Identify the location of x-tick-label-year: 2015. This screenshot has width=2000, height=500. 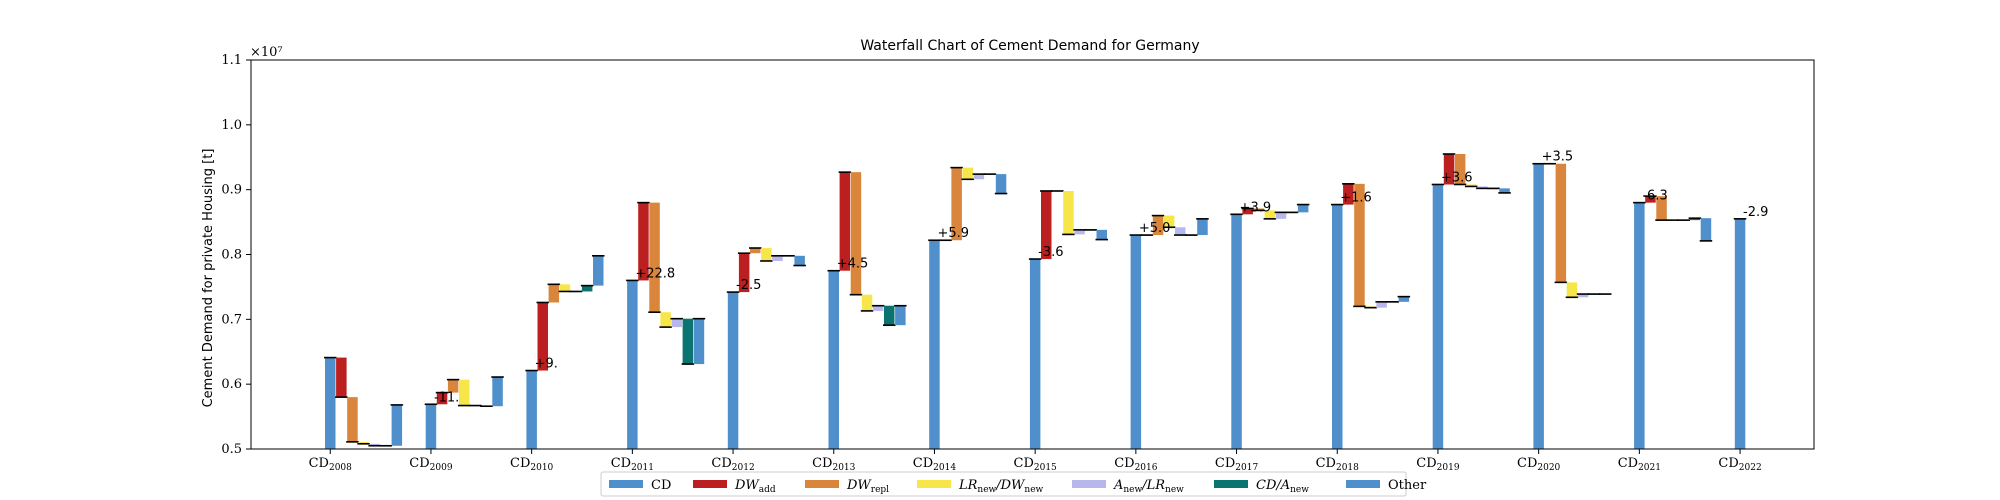
(1045, 468).